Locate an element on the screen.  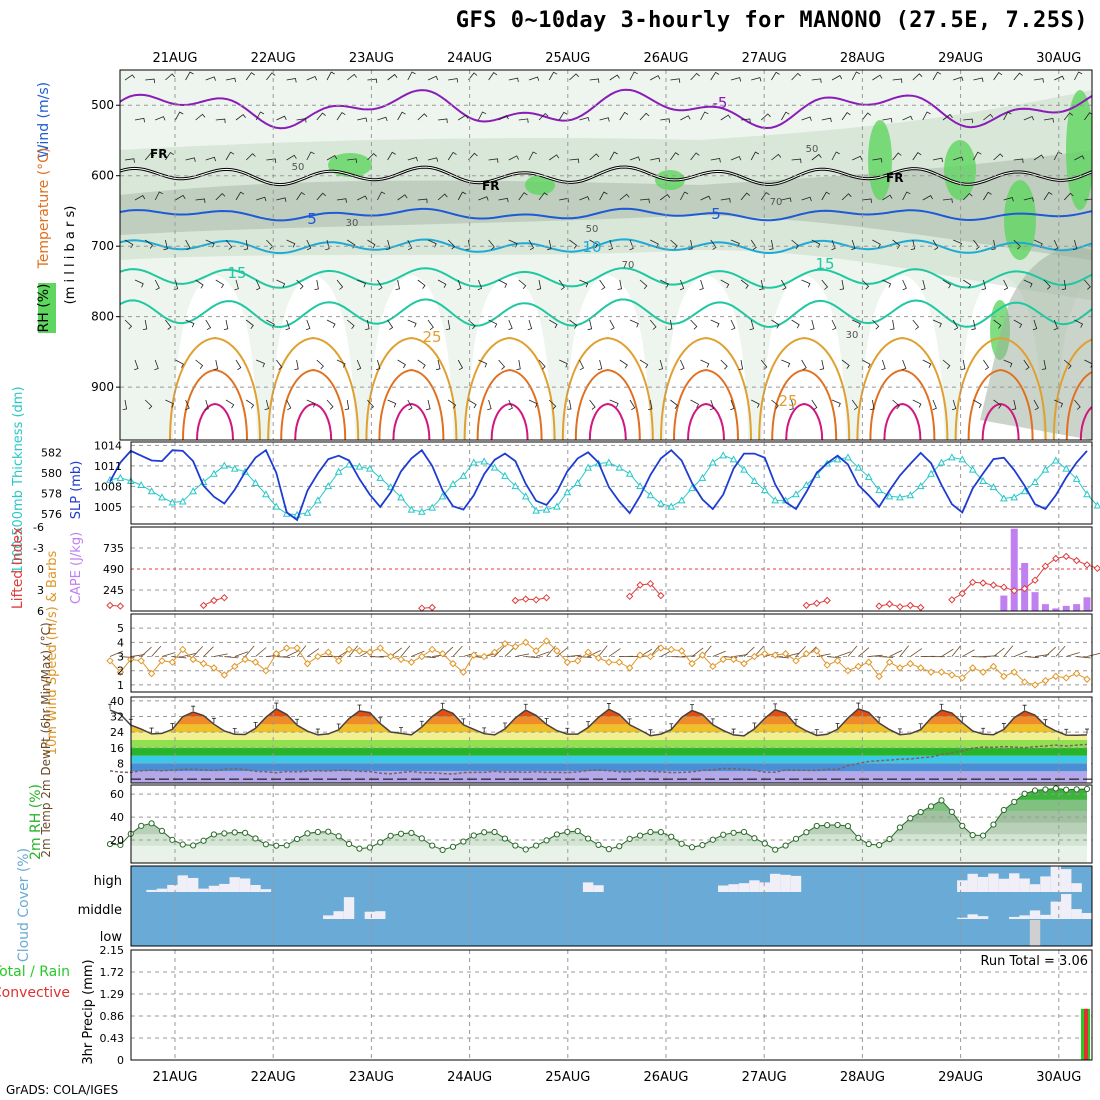
cape-bar is located at coordinates (1077, 607).